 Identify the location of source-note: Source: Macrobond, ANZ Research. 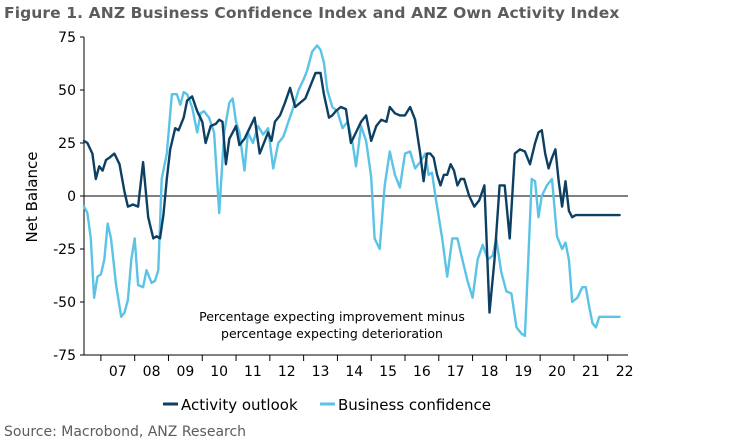
(125, 432).